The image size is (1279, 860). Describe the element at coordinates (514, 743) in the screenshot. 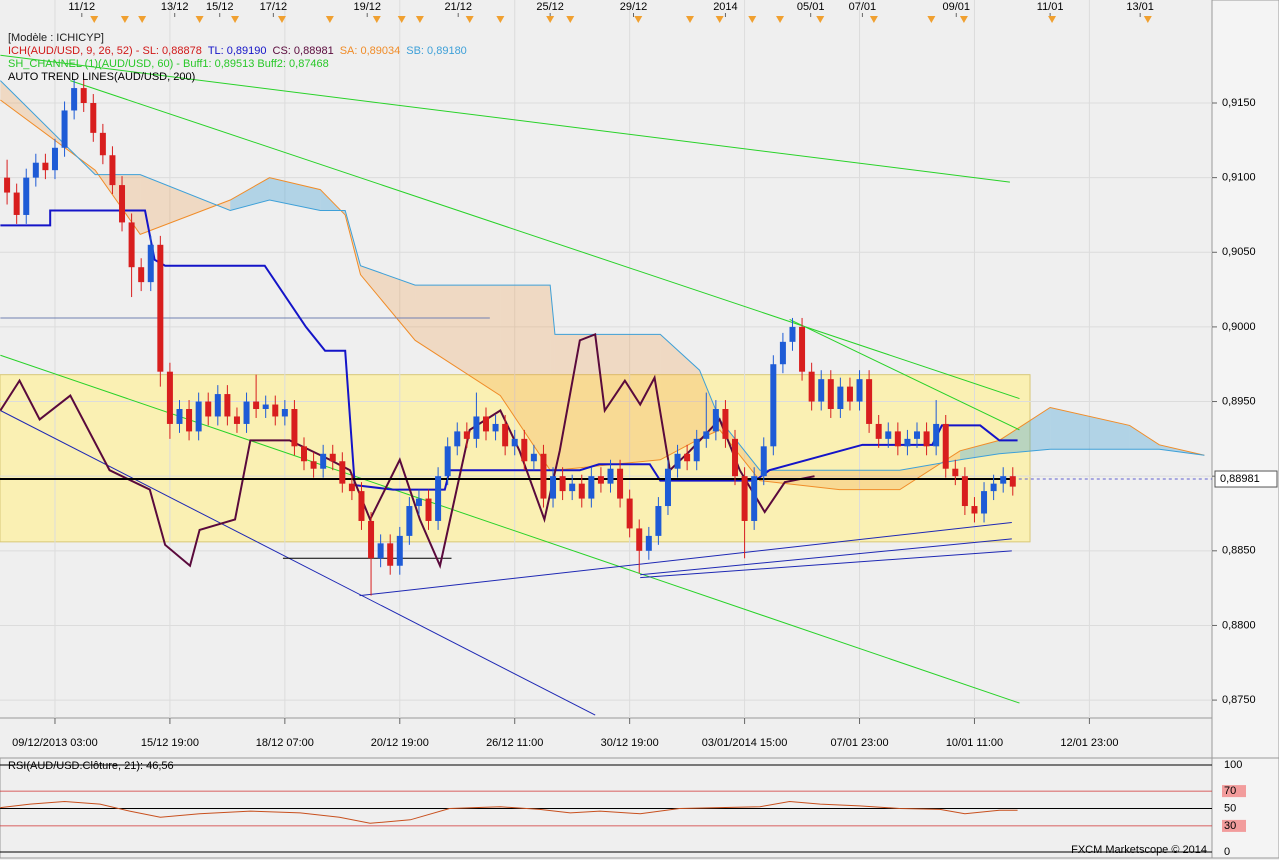

I see `x-tick-label: 26/12 11:00` at that location.